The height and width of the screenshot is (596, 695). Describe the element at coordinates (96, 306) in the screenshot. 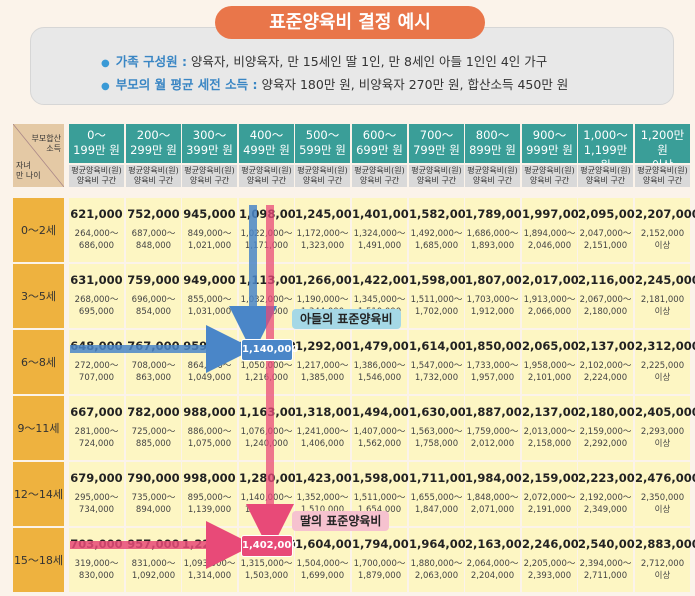

I see `support-range: 268,000～ 695,000` at that location.